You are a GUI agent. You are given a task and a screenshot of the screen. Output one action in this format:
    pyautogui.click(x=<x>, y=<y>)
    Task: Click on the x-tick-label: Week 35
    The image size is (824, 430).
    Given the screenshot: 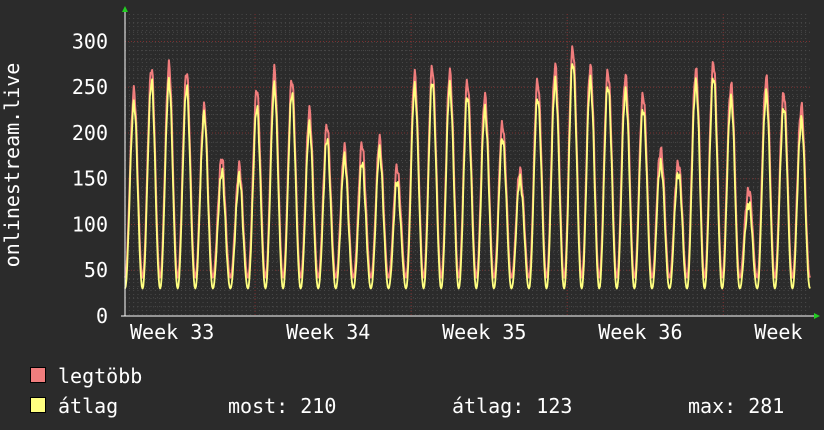 What is the action you would take?
    pyautogui.click(x=484, y=332)
    